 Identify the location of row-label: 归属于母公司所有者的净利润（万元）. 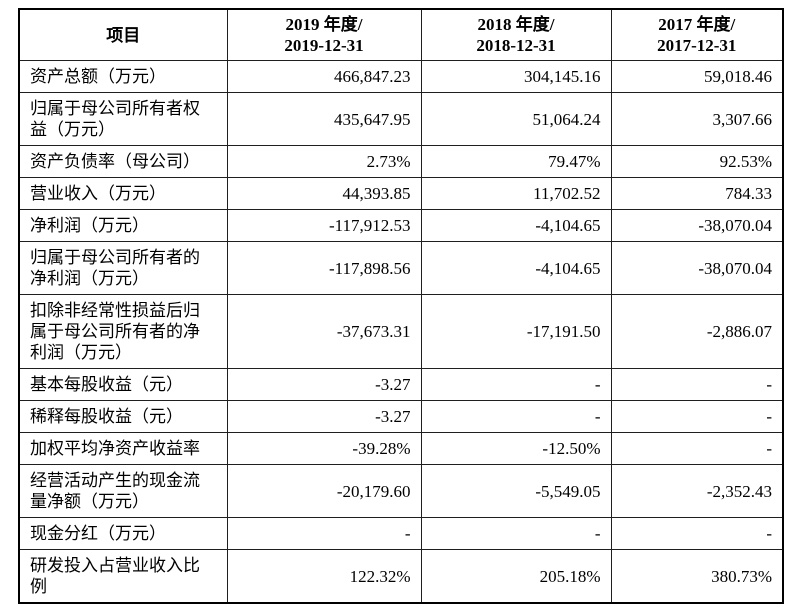
(123, 268).